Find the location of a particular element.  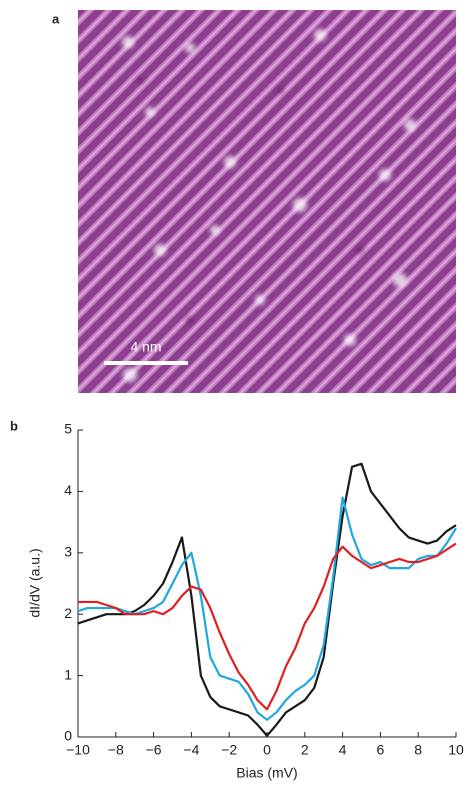

panel-label: b is located at coordinates (14, 425).